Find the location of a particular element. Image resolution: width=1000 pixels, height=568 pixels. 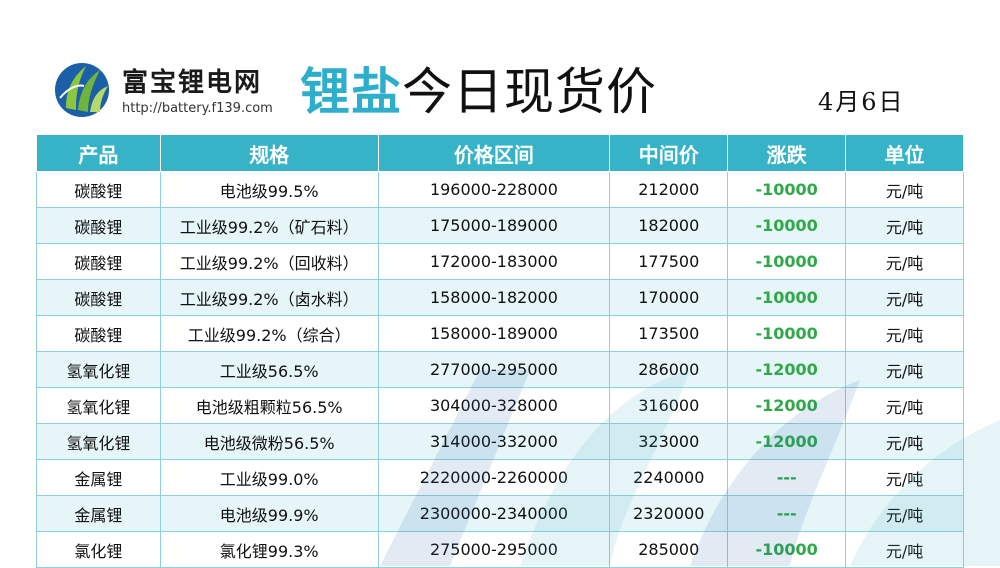

cell-range: 158000-182000 is located at coordinates (494, 297).